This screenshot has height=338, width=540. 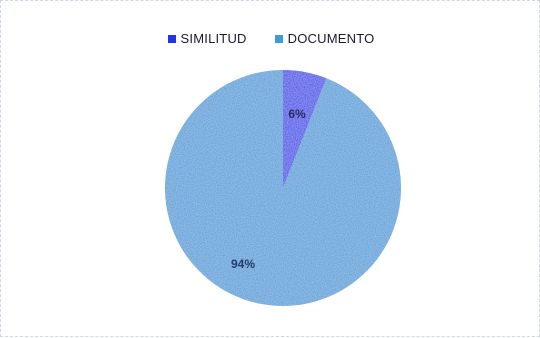 What do you see at coordinates (243, 264) in the screenshot?
I see `pie-label-documento: 94%` at bounding box center [243, 264].